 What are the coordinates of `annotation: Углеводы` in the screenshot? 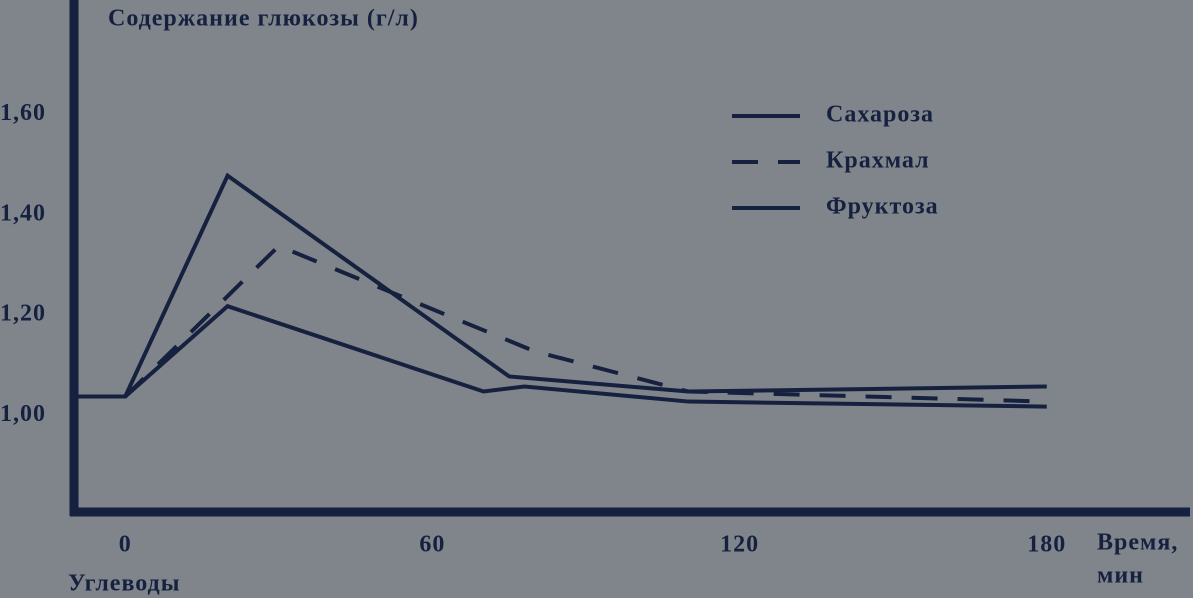 It's located at (124, 584).